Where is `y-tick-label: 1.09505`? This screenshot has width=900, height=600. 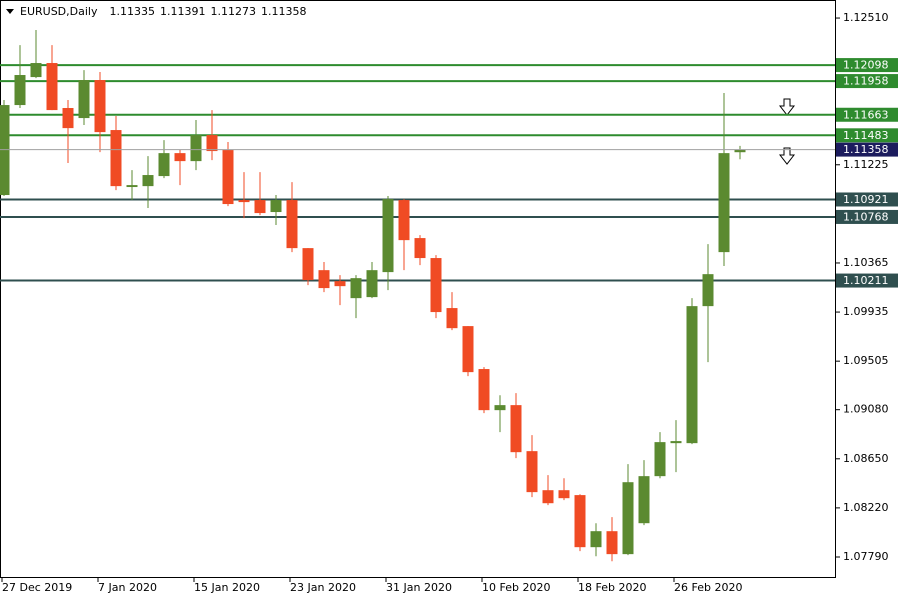
y-tick-label: 1.09505 is located at coordinates (866, 360).